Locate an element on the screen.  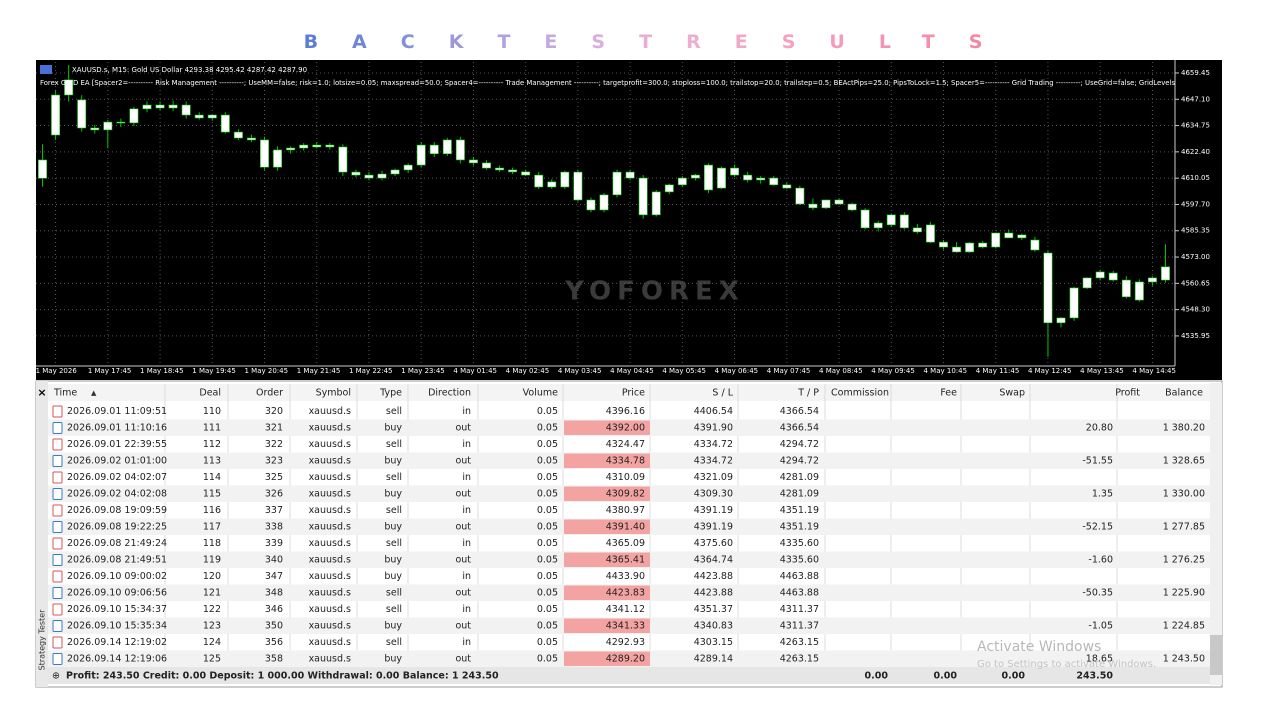
side-tab: Strategy Tester is located at coordinates (42, 639).